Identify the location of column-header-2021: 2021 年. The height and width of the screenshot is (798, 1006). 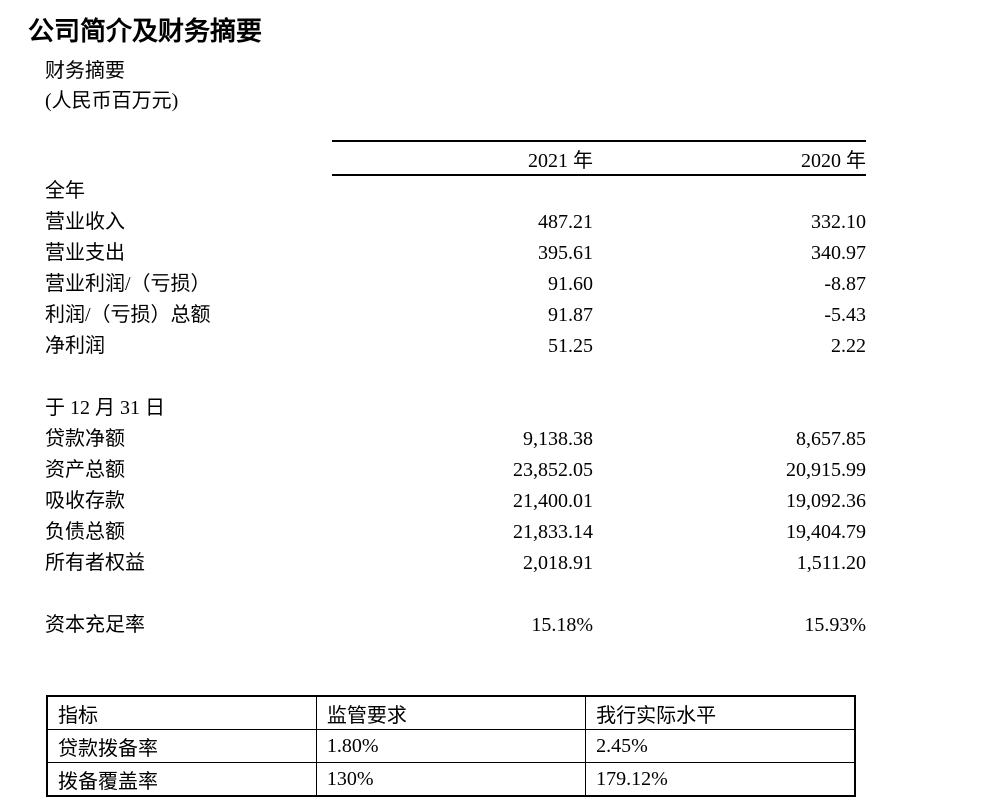
(560, 160).